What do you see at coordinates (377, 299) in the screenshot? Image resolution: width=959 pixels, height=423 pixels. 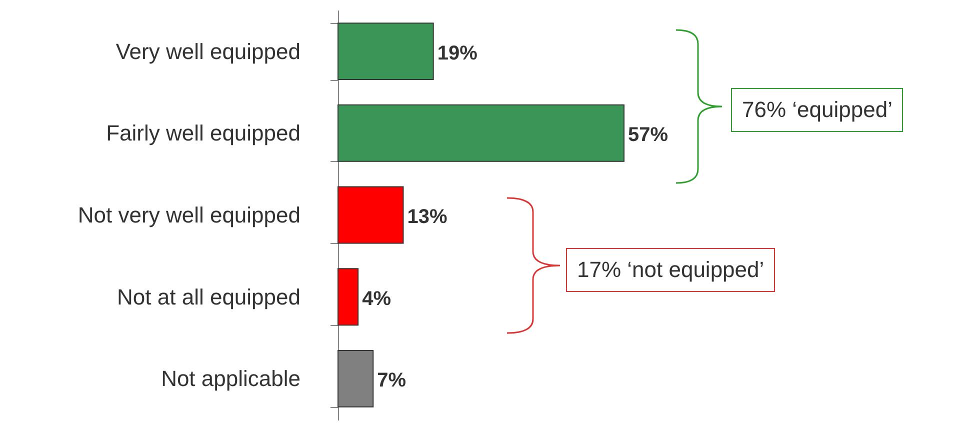 I see `data-label: 4%` at bounding box center [377, 299].